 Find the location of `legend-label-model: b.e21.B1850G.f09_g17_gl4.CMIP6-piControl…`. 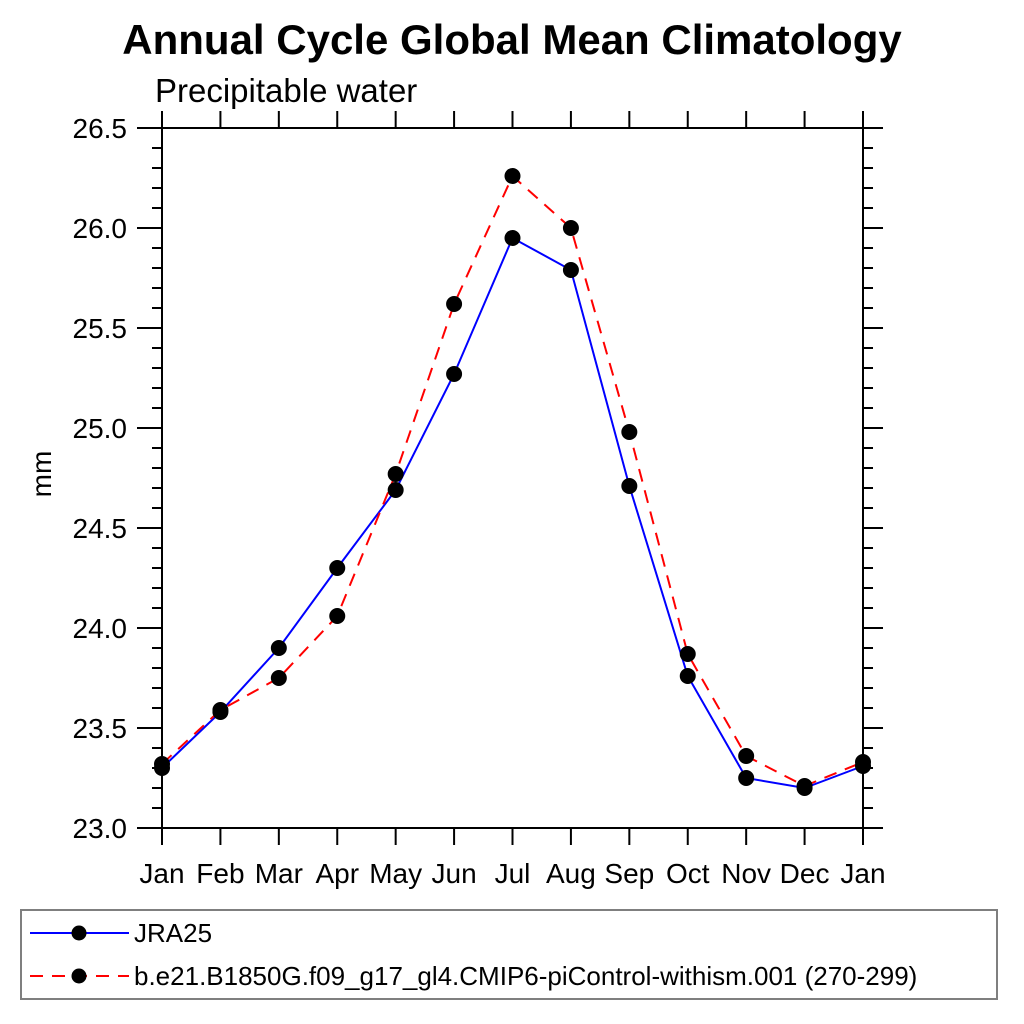

legend-label-model: b.e21.B1850G.f09_g17_gl4.CMIP6-piControl… is located at coordinates (526, 976).